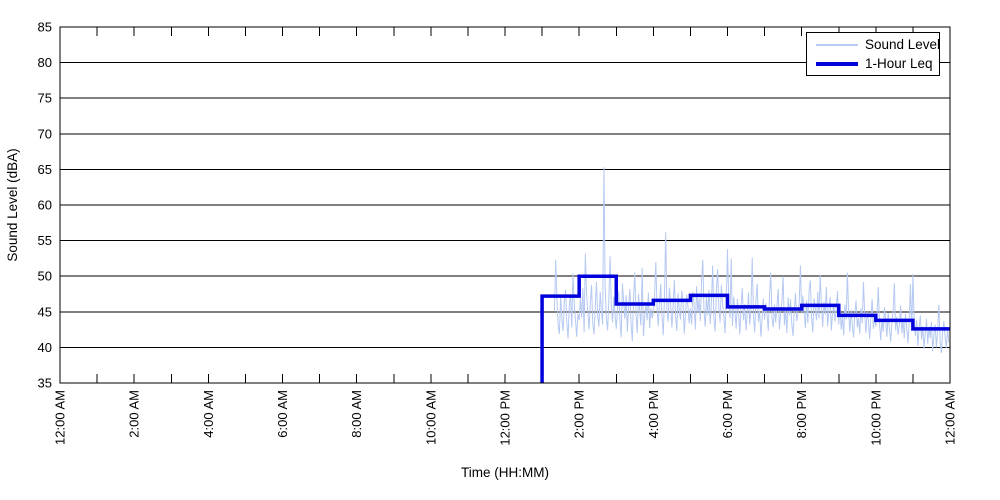 The height and width of the screenshot is (500, 1000). What do you see at coordinates (653, 414) in the screenshot?
I see `x-tick-label: 4:00 PM` at bounding box center [653, 414].